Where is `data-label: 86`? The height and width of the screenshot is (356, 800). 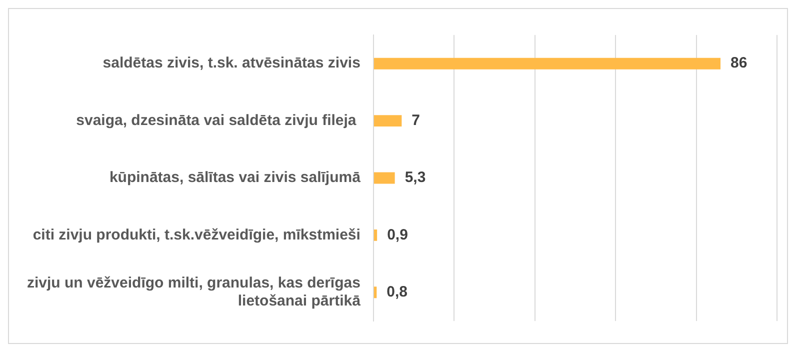 data-label: 86 is located at coordinates (739, 63).